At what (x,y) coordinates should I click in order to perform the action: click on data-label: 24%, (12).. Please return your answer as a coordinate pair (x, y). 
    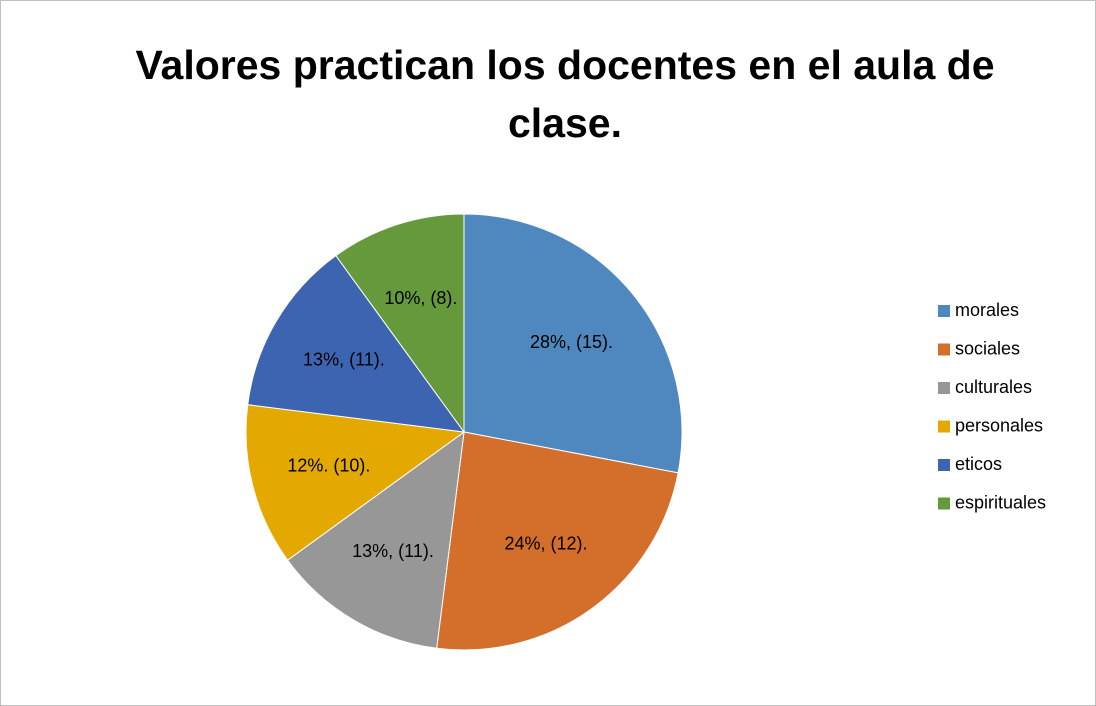
    Looking at the image, I should click on (545, 544).